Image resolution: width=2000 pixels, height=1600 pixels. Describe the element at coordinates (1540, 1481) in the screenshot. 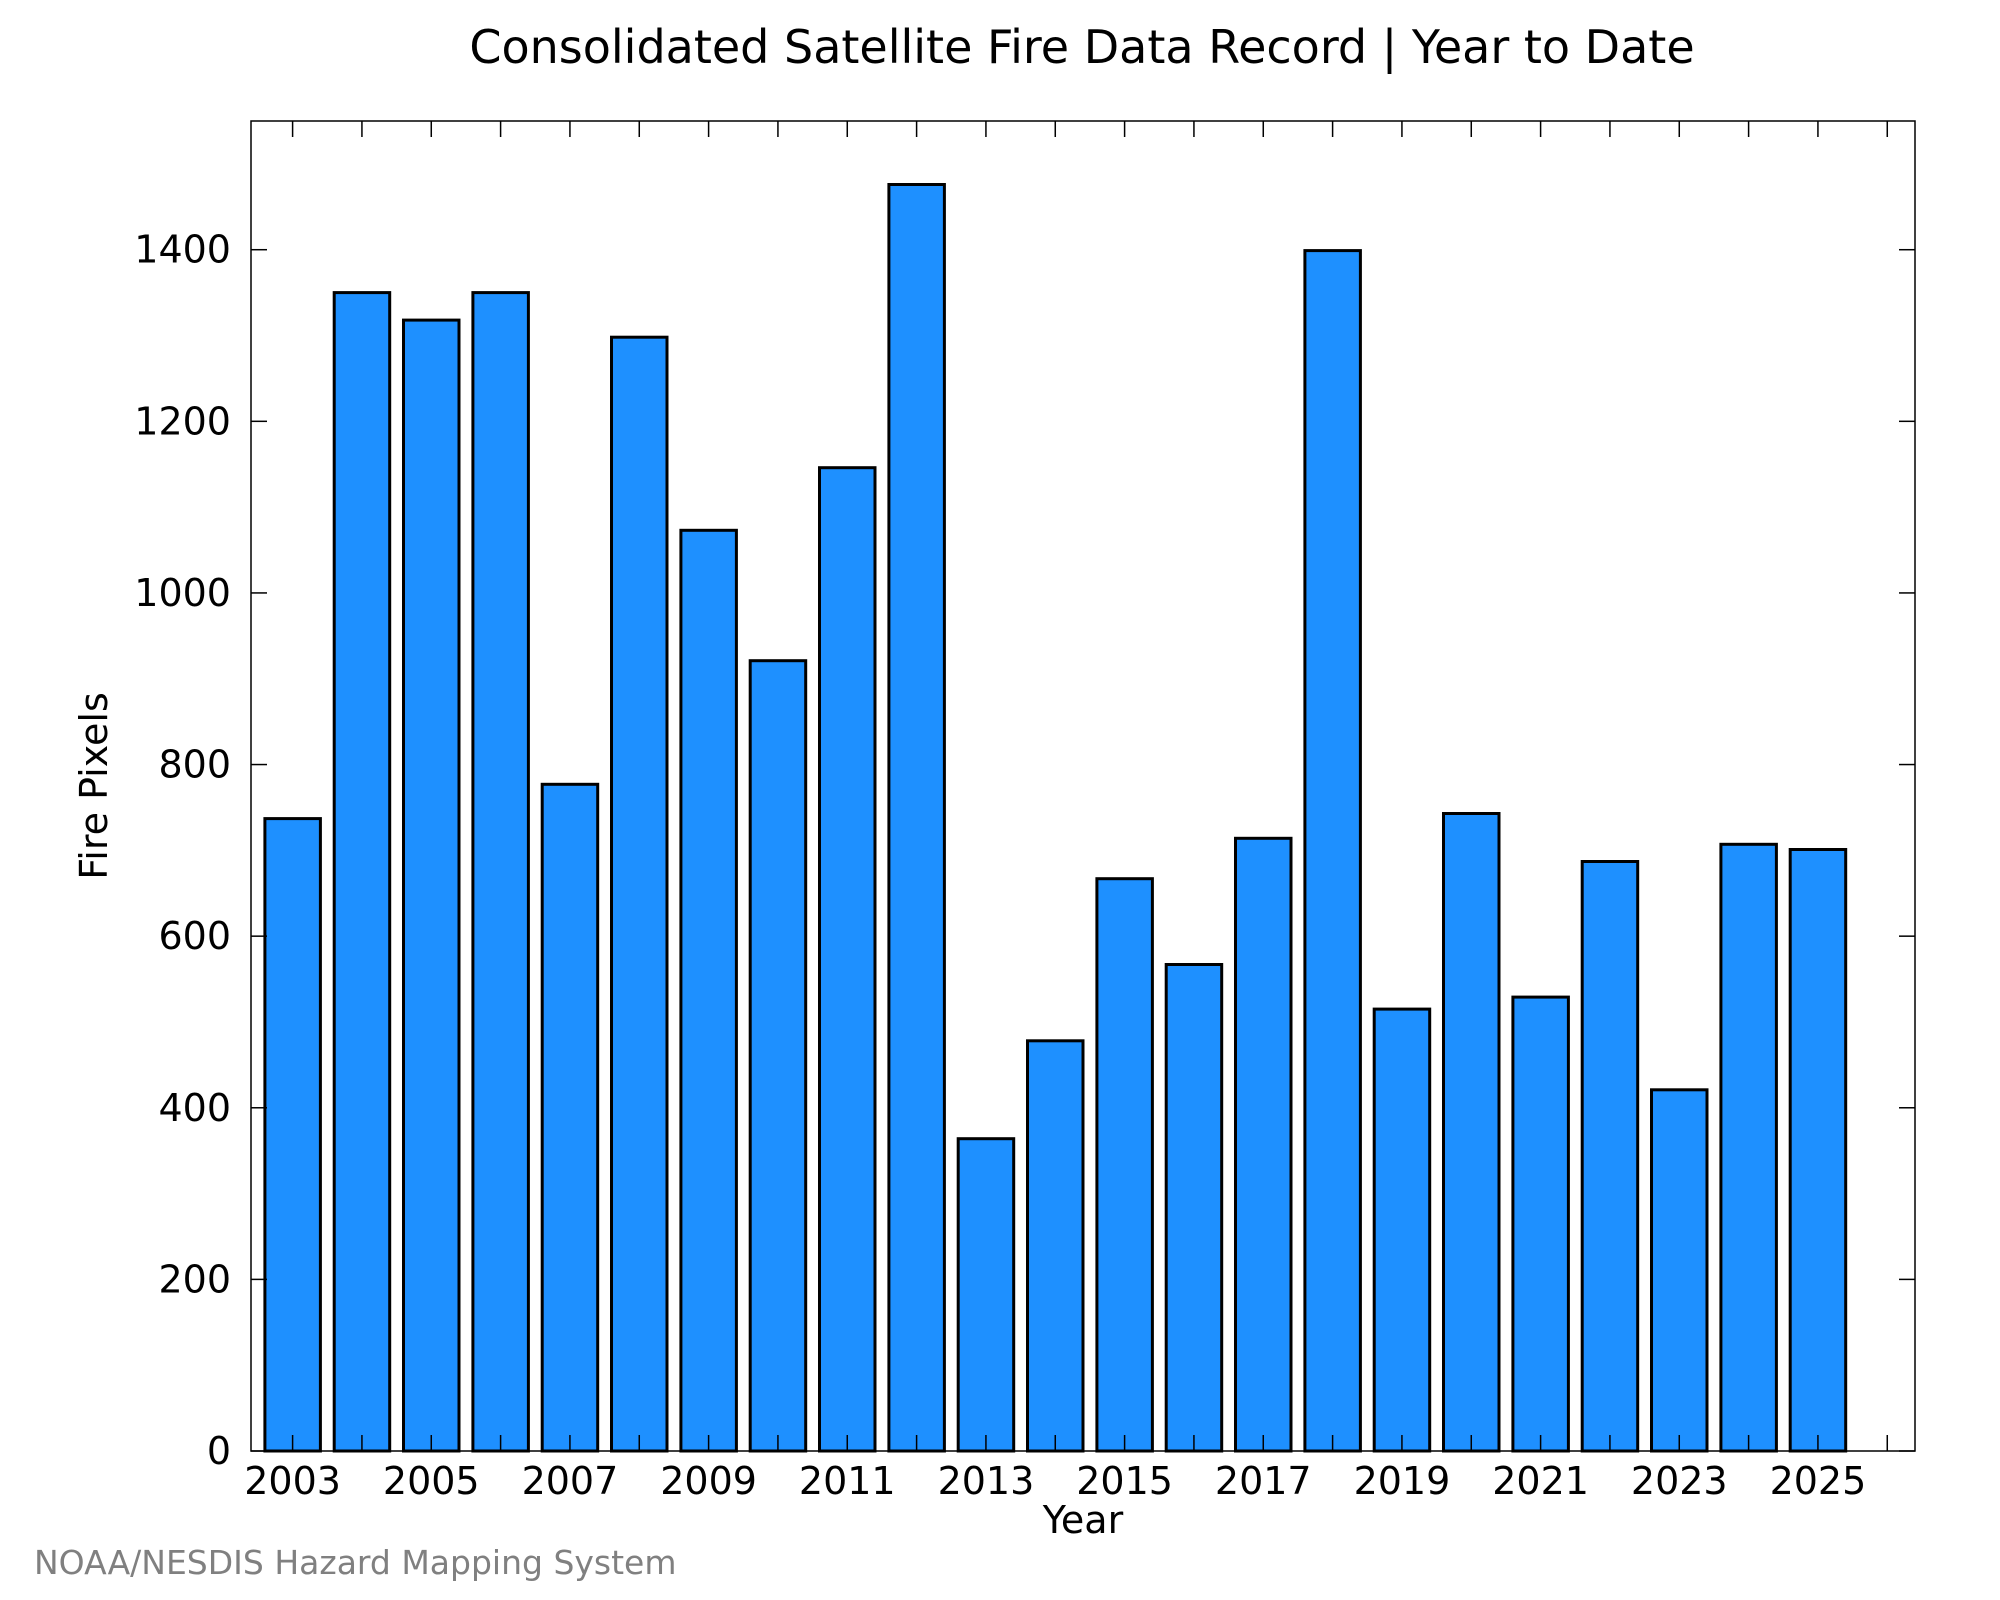

I see `x-tick-label-2021: 2021` at that location.